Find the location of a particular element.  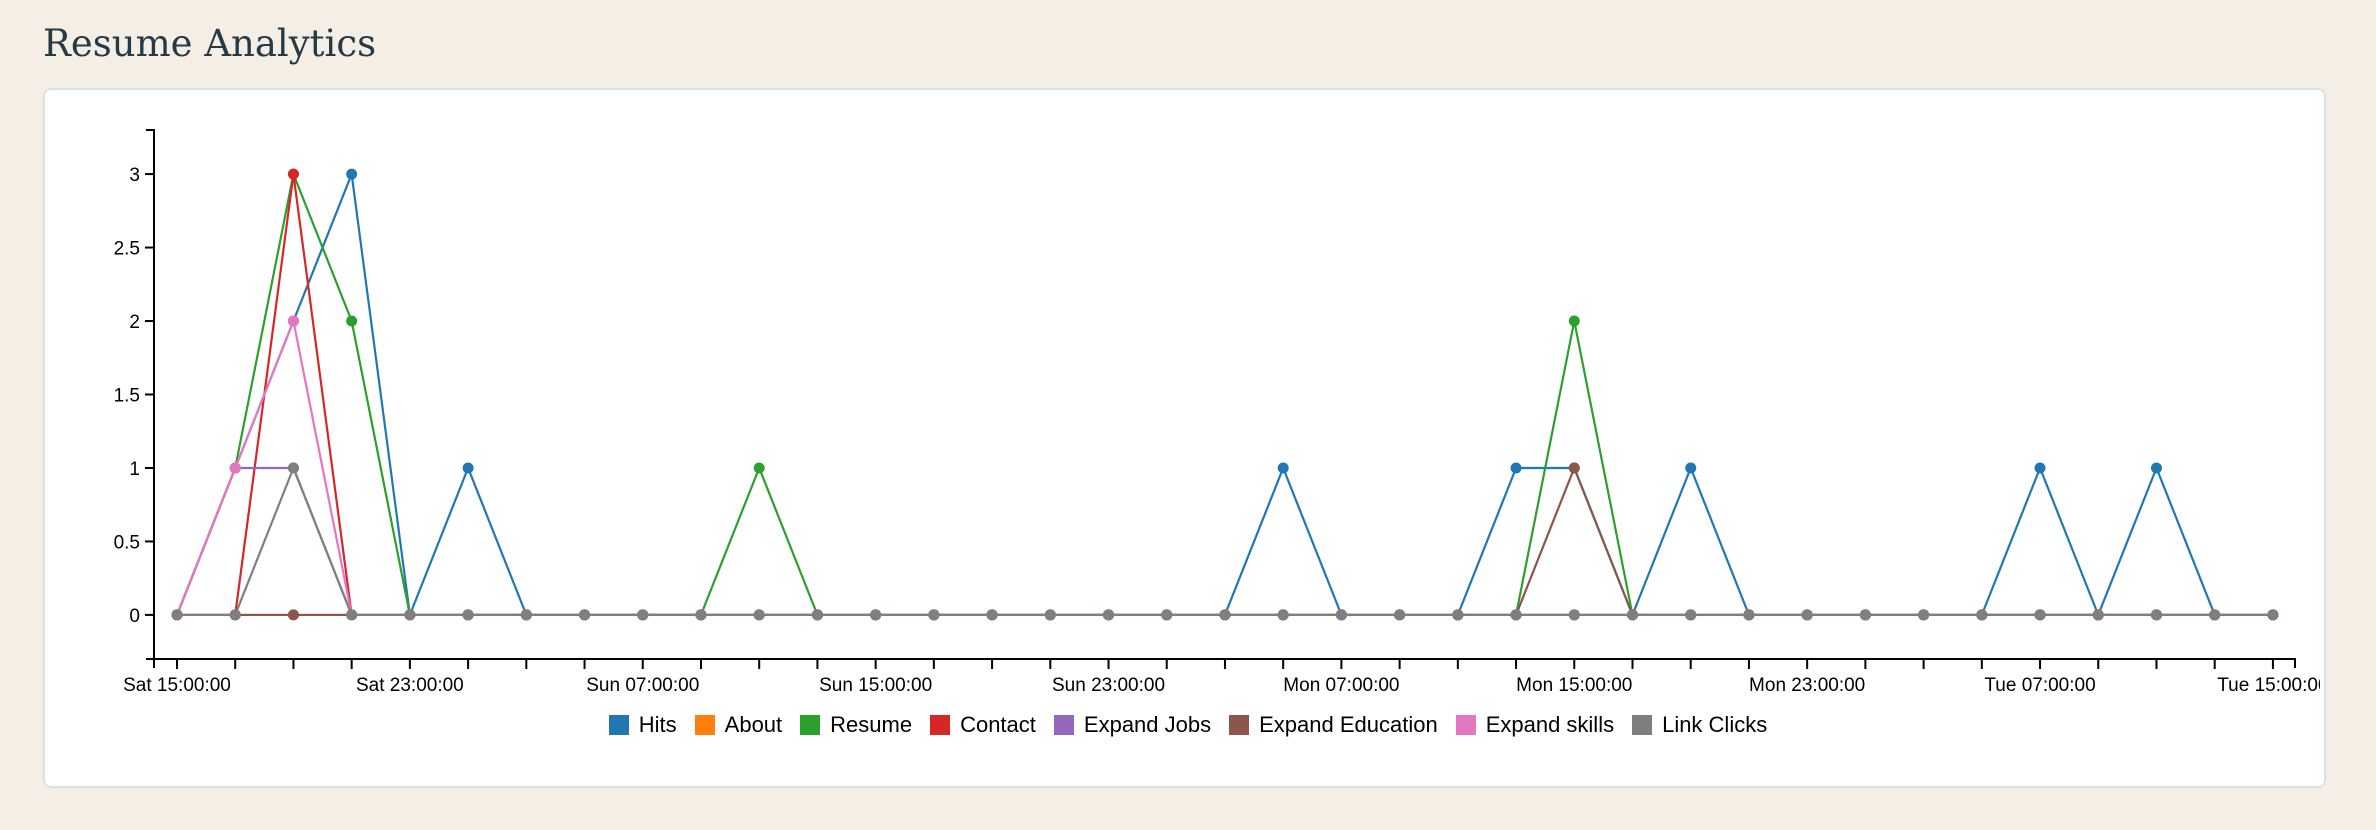

legend-item: Expand skills is located at coordinates (1535, 725).